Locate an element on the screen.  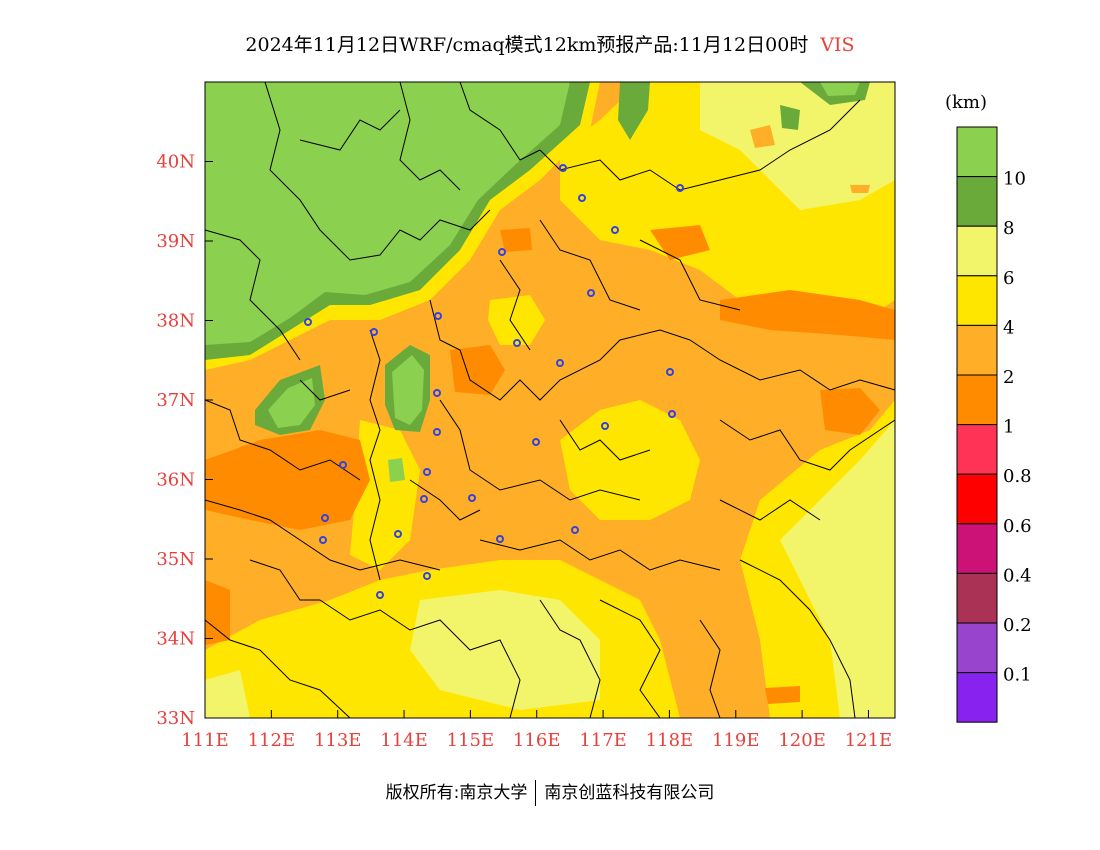
legend-label: 0.1 is located at coordinates (1017, 675).